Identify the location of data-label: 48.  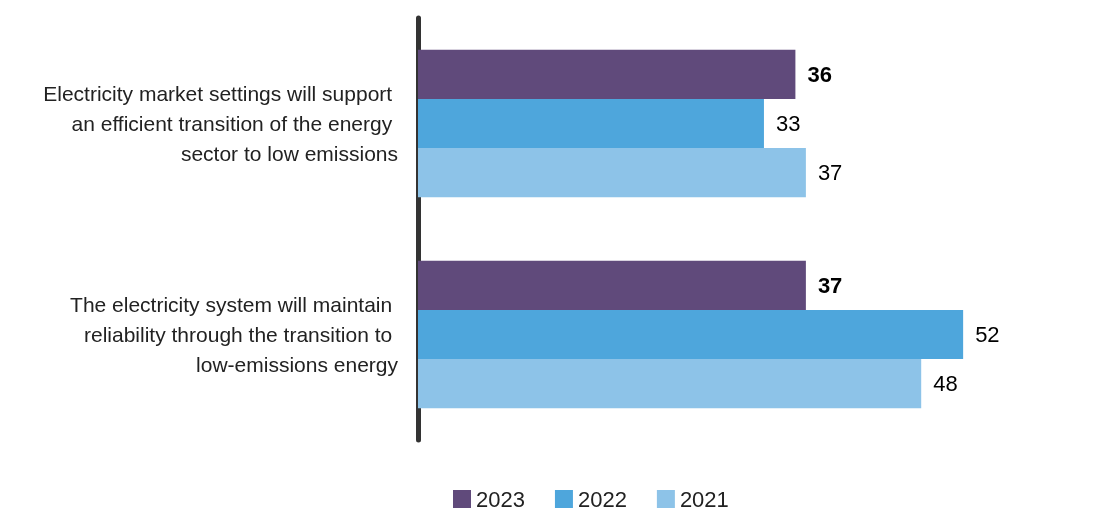
(945, 384).